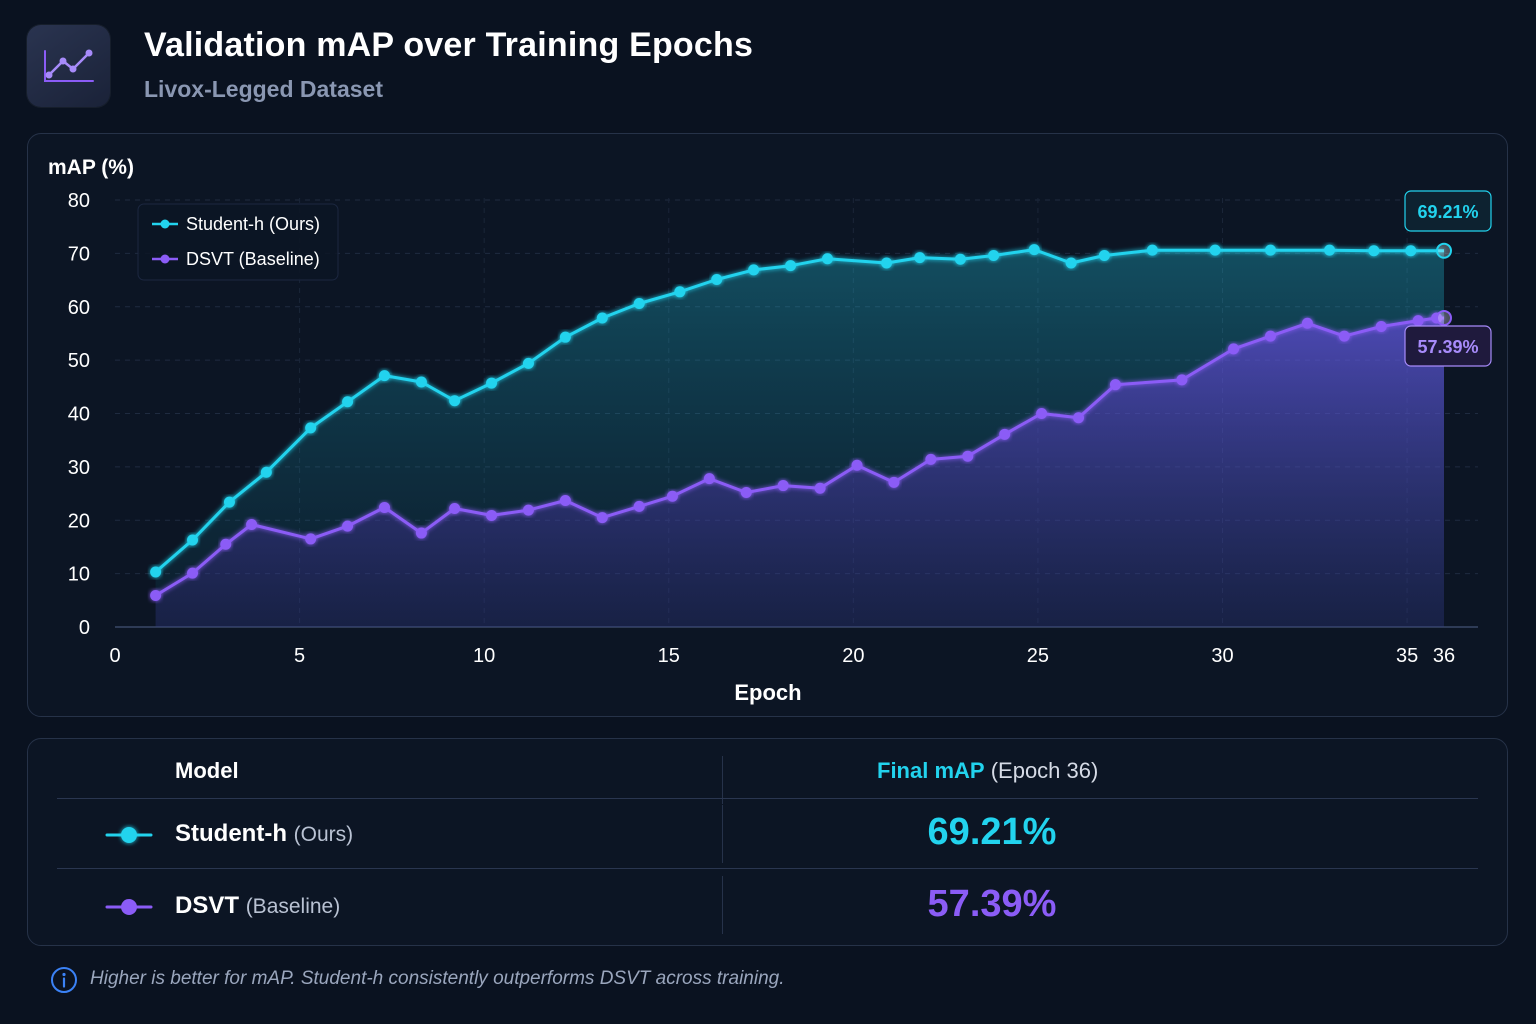 This screenshot has height=1024, width=1536. Describe the element at coordinates (767, 692) in the screenshot. I see `x-axis-label: Epoch` at that location.